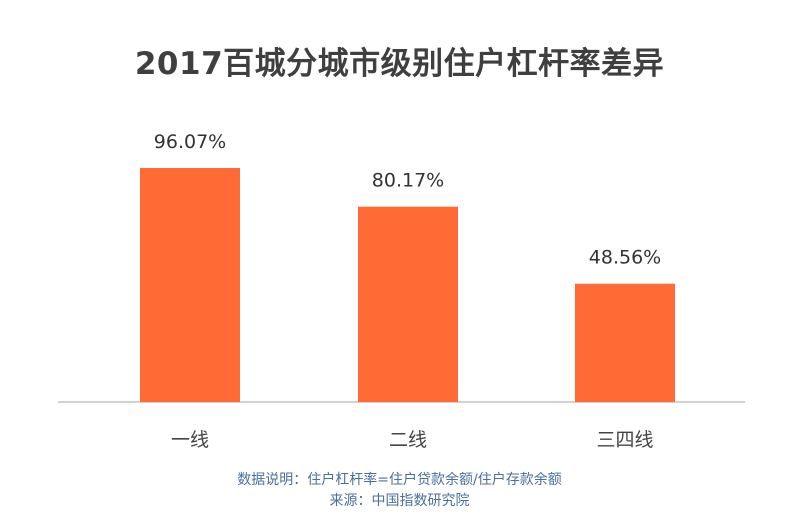  I want to click on data-label-1: 80.17%, so click(408, 181).